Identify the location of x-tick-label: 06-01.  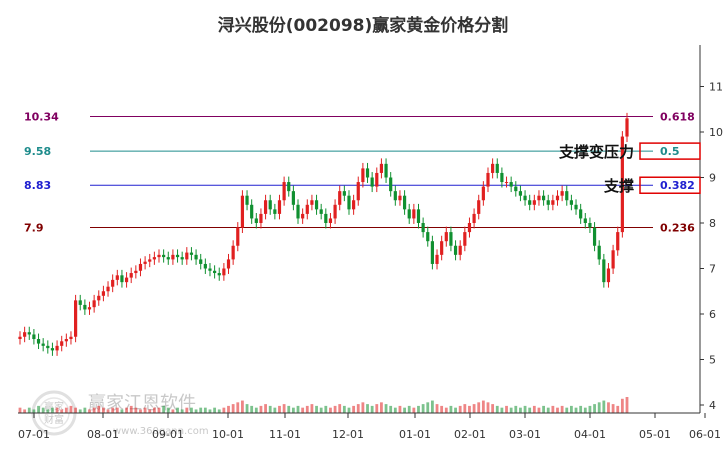
(705, 434).